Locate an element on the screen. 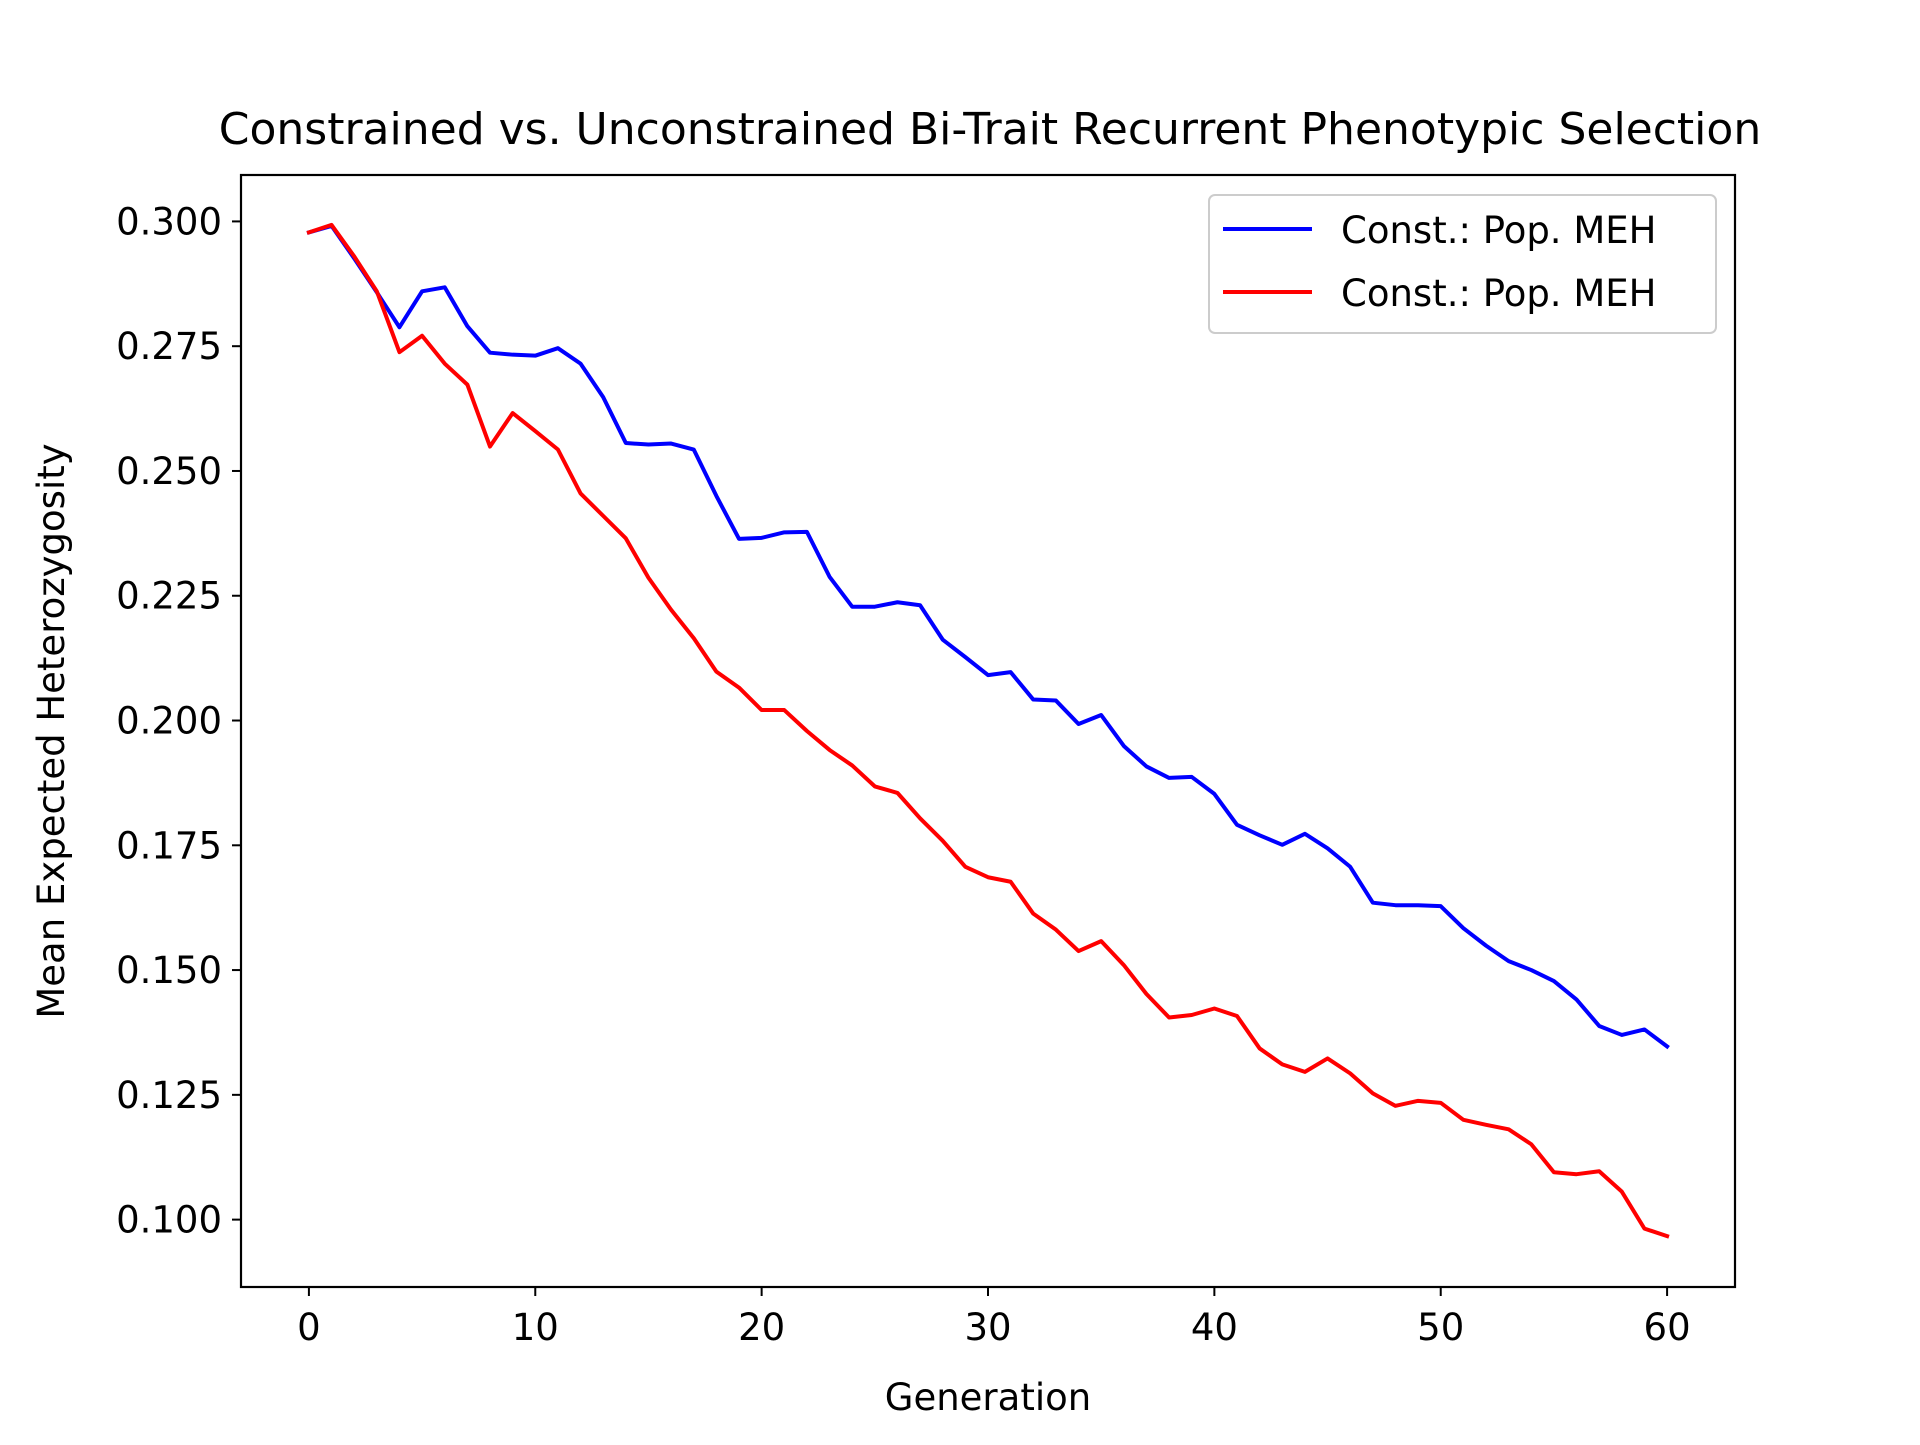 The image size is (1920, 1445). y-tick-label: 0.100 is located at coordinates (169, 1220).